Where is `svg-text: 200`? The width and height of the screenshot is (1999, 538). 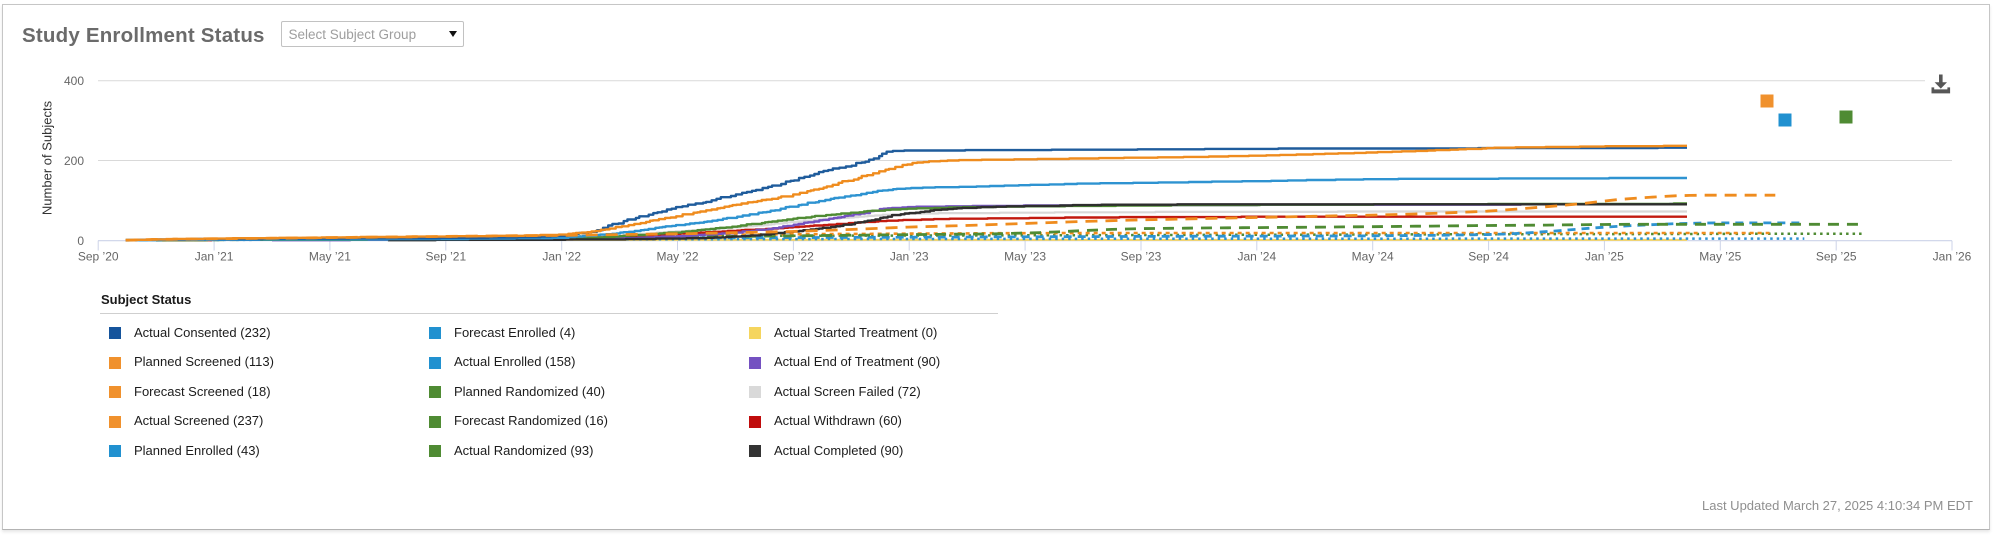
svg-text: 200 is located at coordinates (74, 161).